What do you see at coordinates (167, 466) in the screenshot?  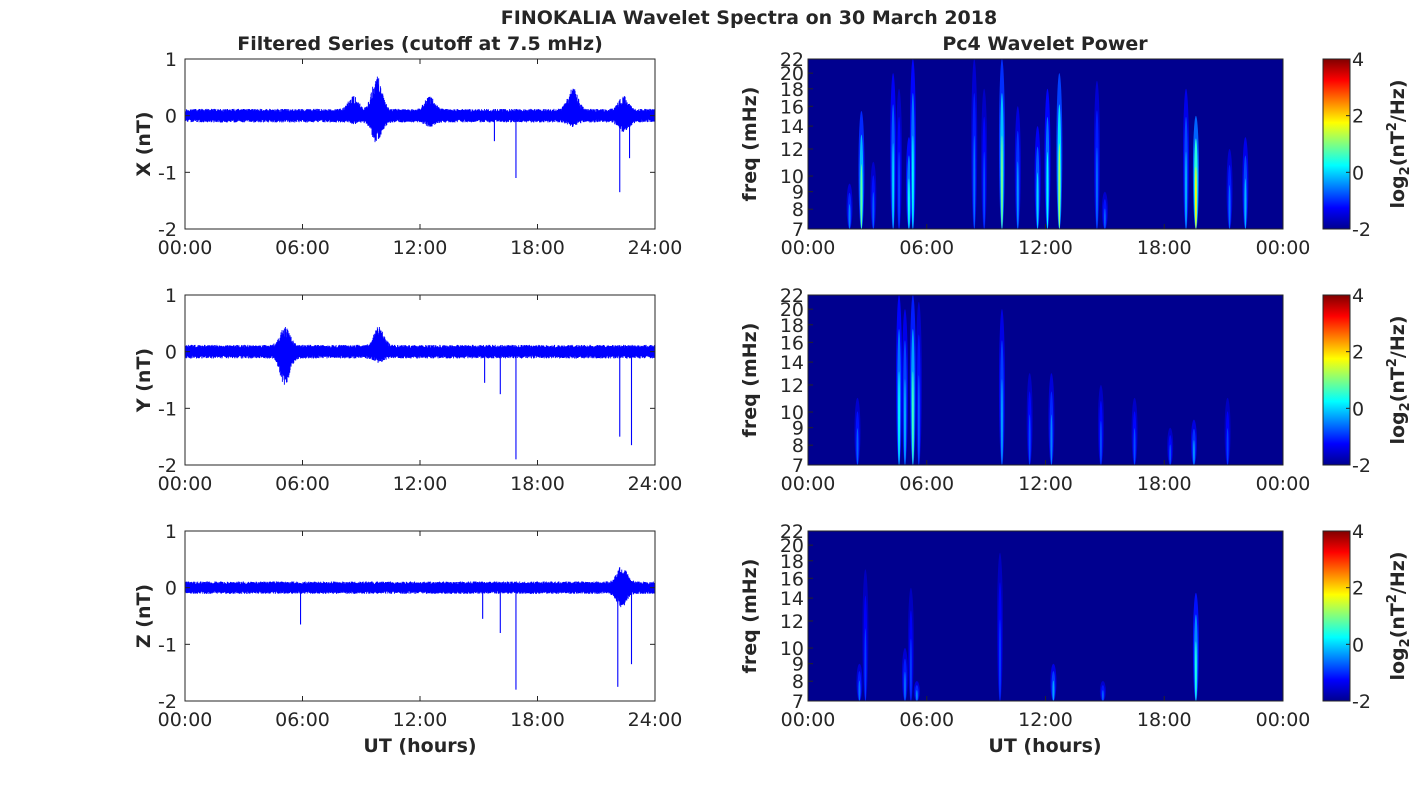 I see `y-tick-label: -2` at bounding box center [167, 466].